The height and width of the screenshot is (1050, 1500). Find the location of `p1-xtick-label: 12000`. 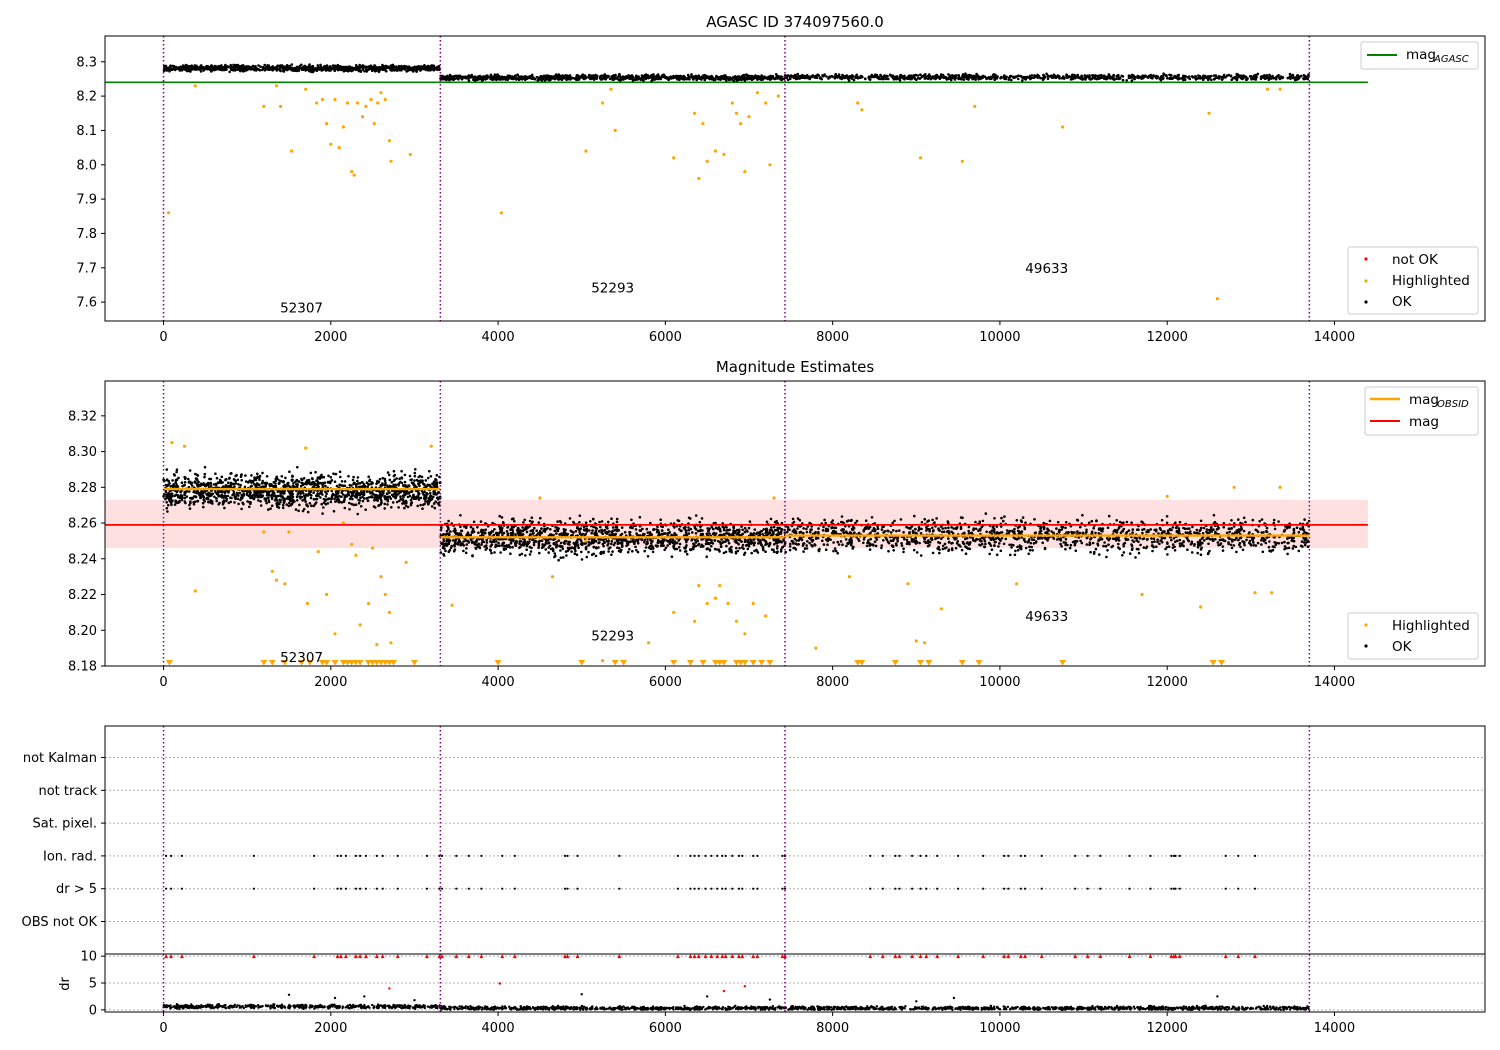

p1-xtick-label: 12000 is located at coordinates (1167, 337).